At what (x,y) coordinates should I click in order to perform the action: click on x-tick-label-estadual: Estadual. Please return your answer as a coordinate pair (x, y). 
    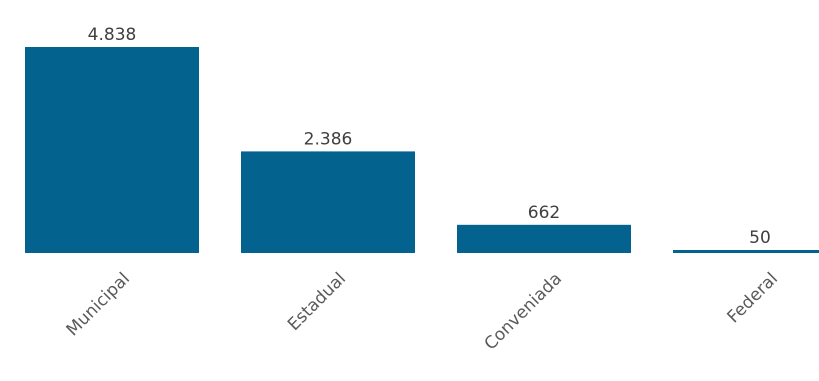
    Looking at the image, I should click on (317, 302).